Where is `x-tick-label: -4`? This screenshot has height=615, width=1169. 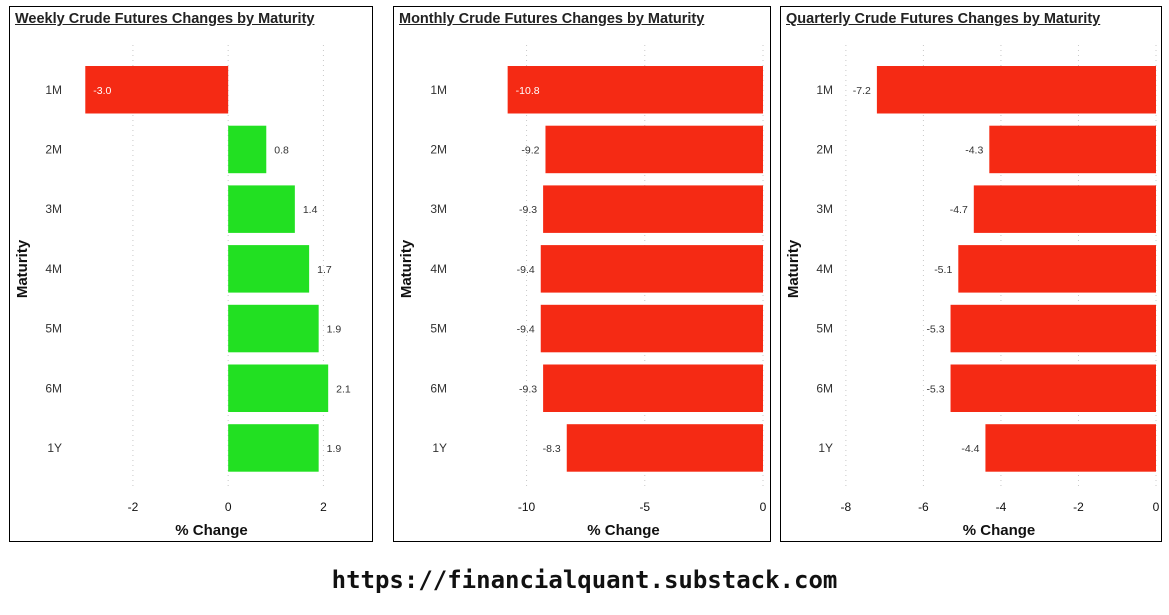 x-tick-label: -4 is located at coordinates (1001, 507).